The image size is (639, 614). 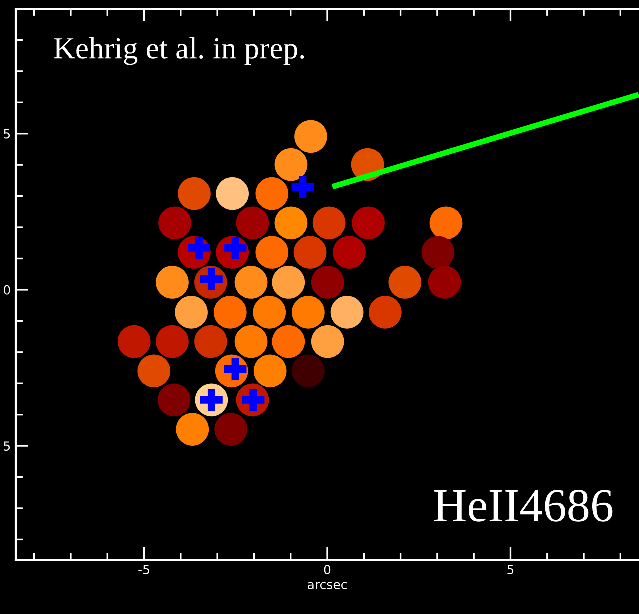 I want to click on x-axis-title: arcsec, so click(x=327, y=586).